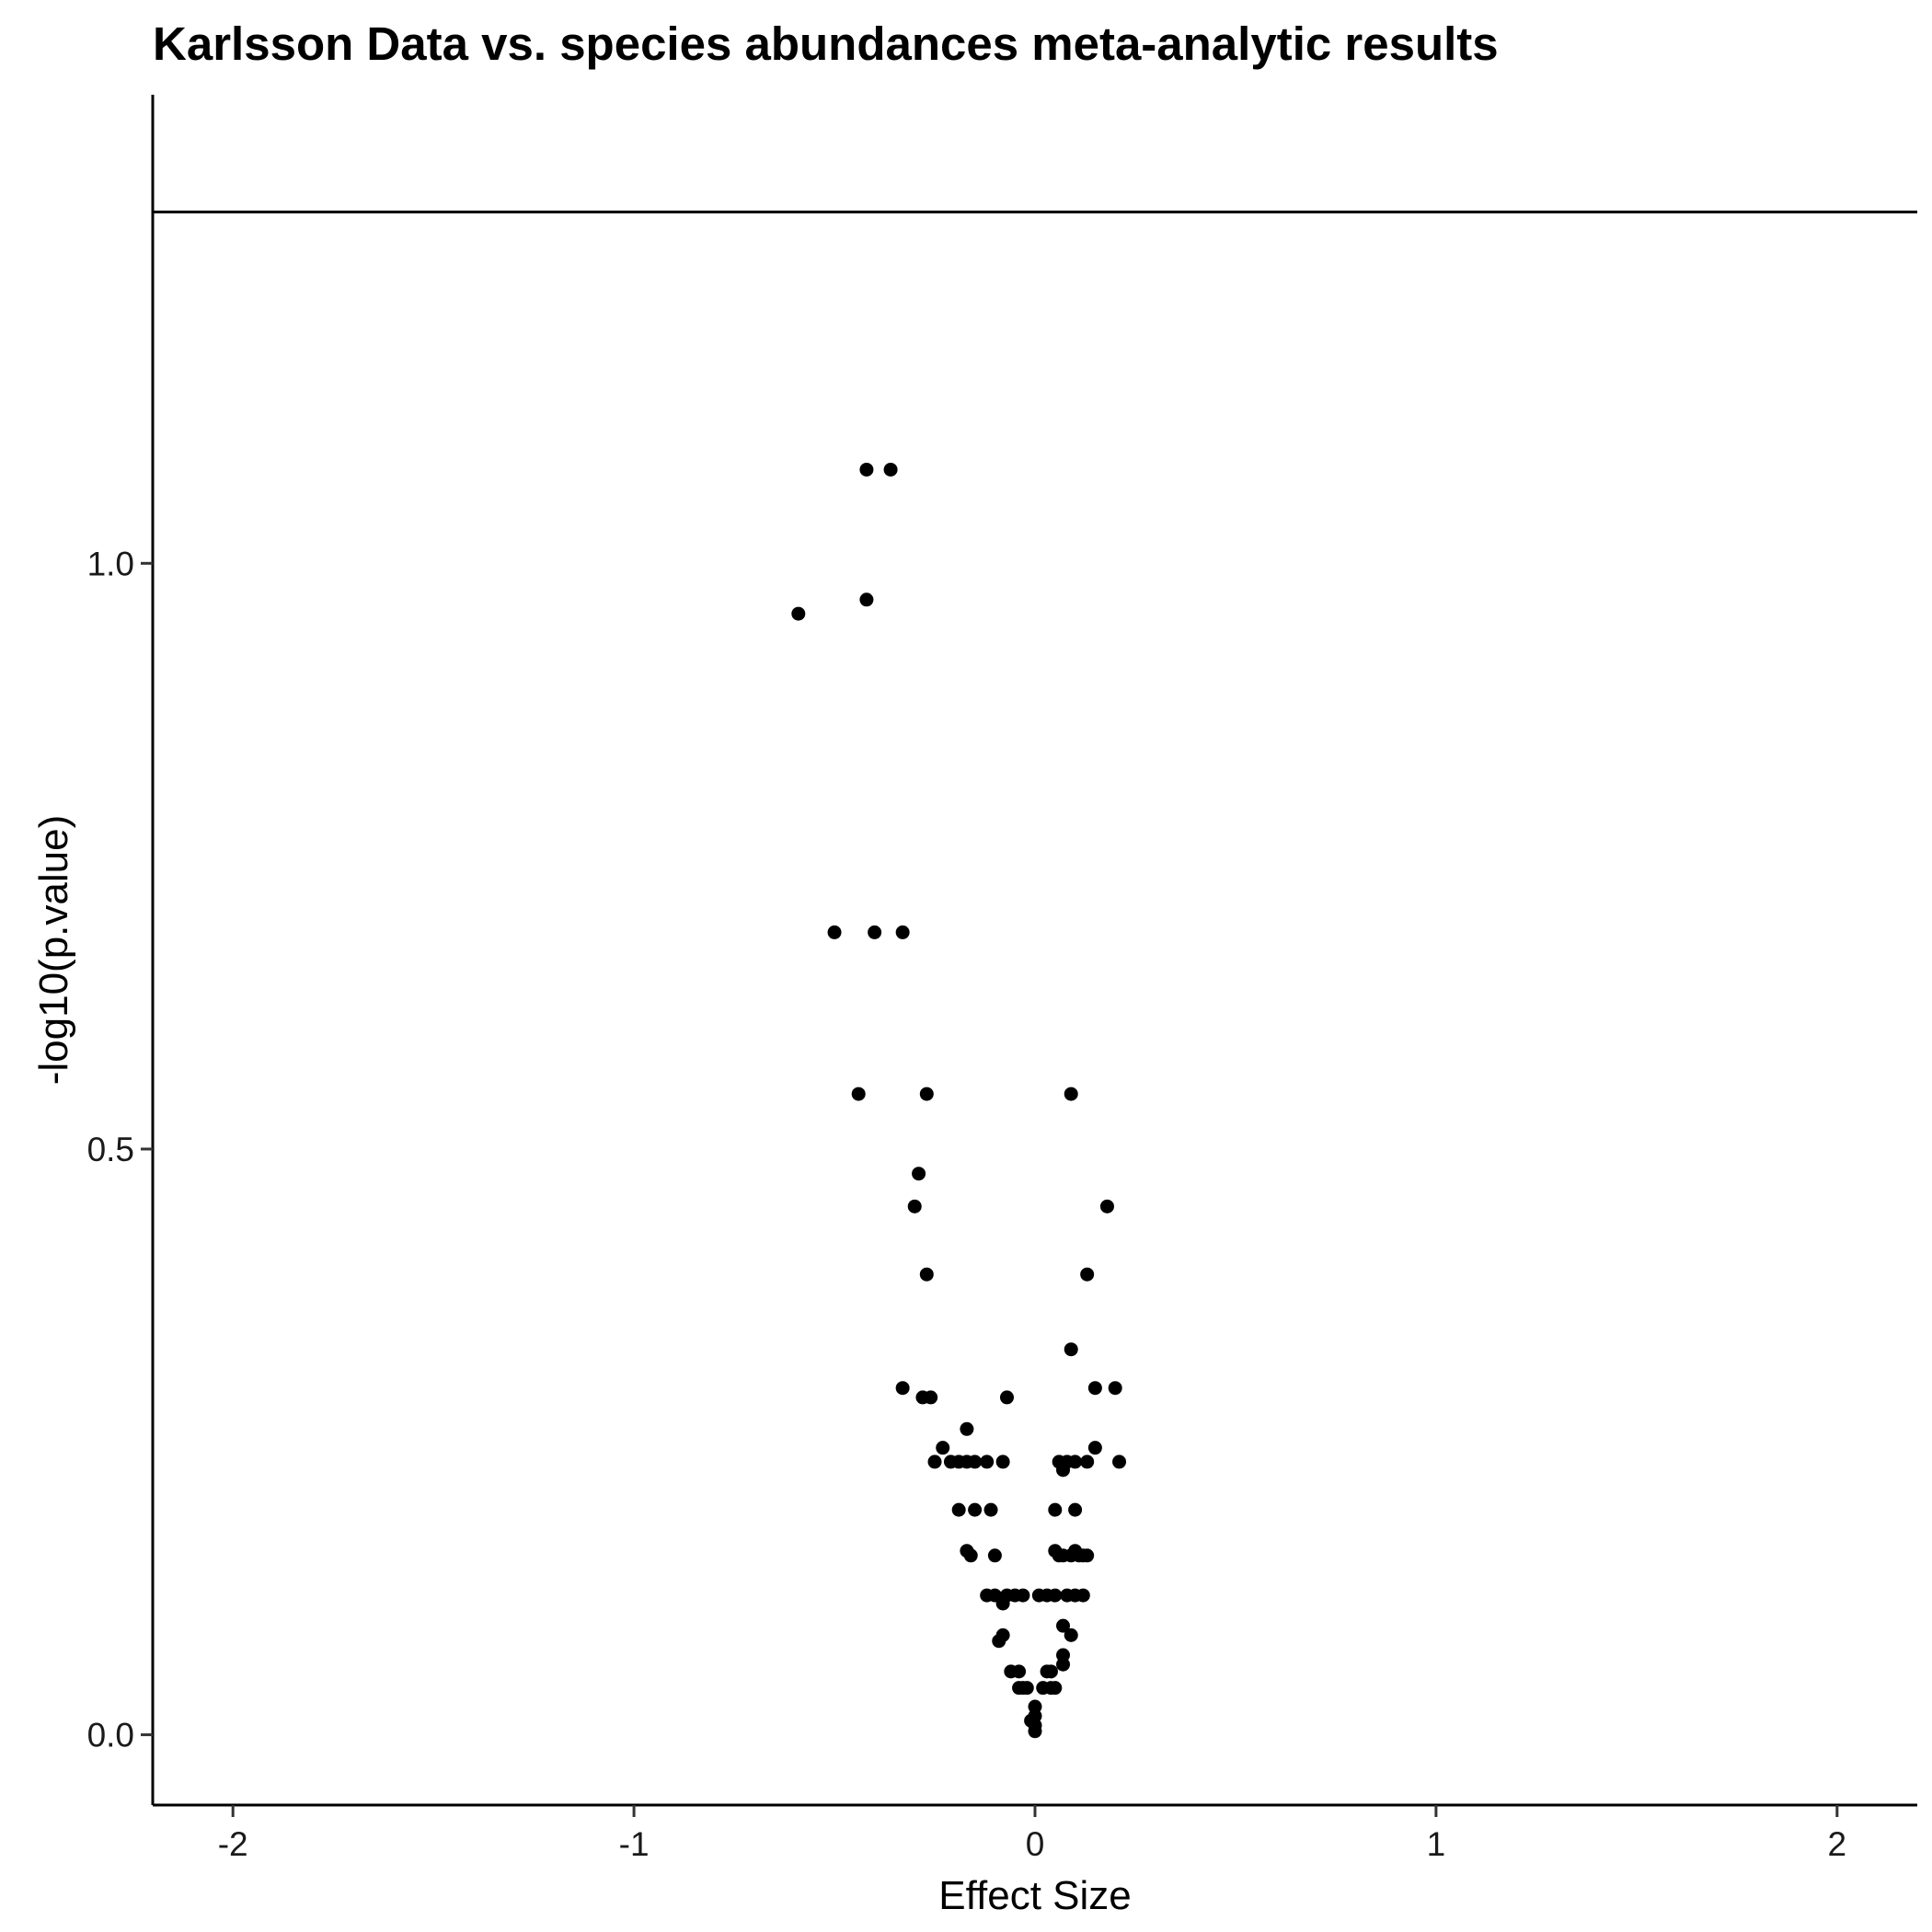  Describe the element at coordinates (1436, 1844) in the screenshot. I see `x-tick-label: 1` at that location.